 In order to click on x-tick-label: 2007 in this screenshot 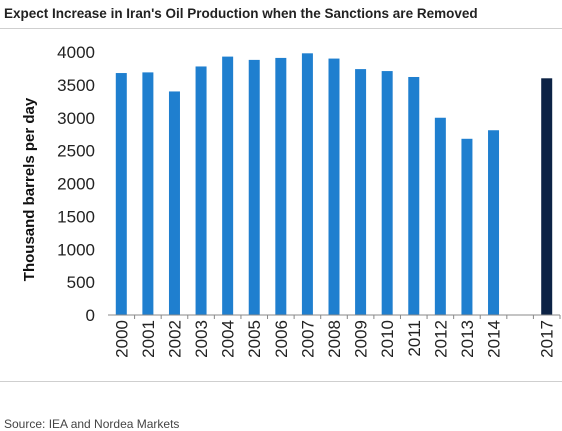, I will do `click(307, 339)`.